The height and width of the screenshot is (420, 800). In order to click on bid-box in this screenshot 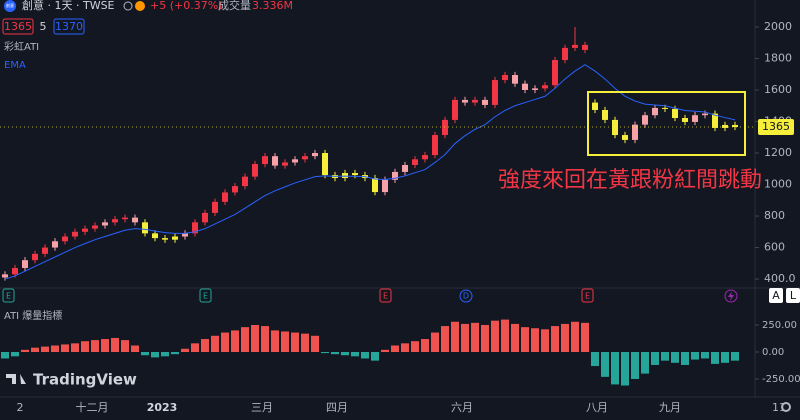, I will do `click(18, 26)`.